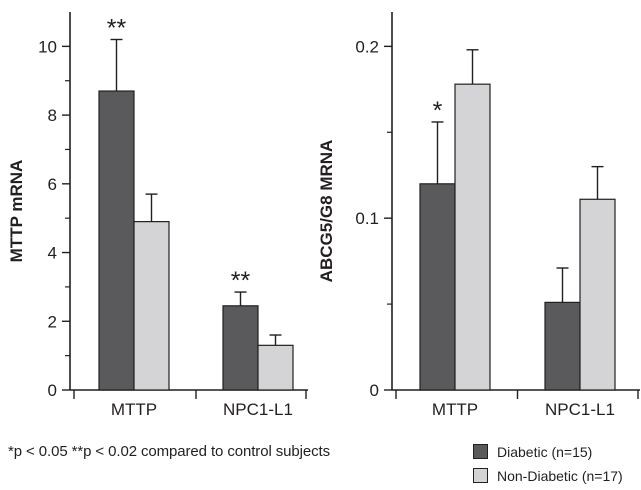 Image resolution: width=641 pixels, height=490 pixels. I want to click on legend-item-diabetic: Diabetic (n=15), so click(548, 451).